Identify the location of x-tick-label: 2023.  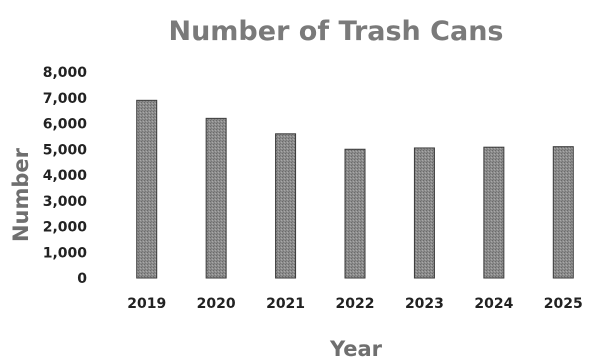
(424, 304).